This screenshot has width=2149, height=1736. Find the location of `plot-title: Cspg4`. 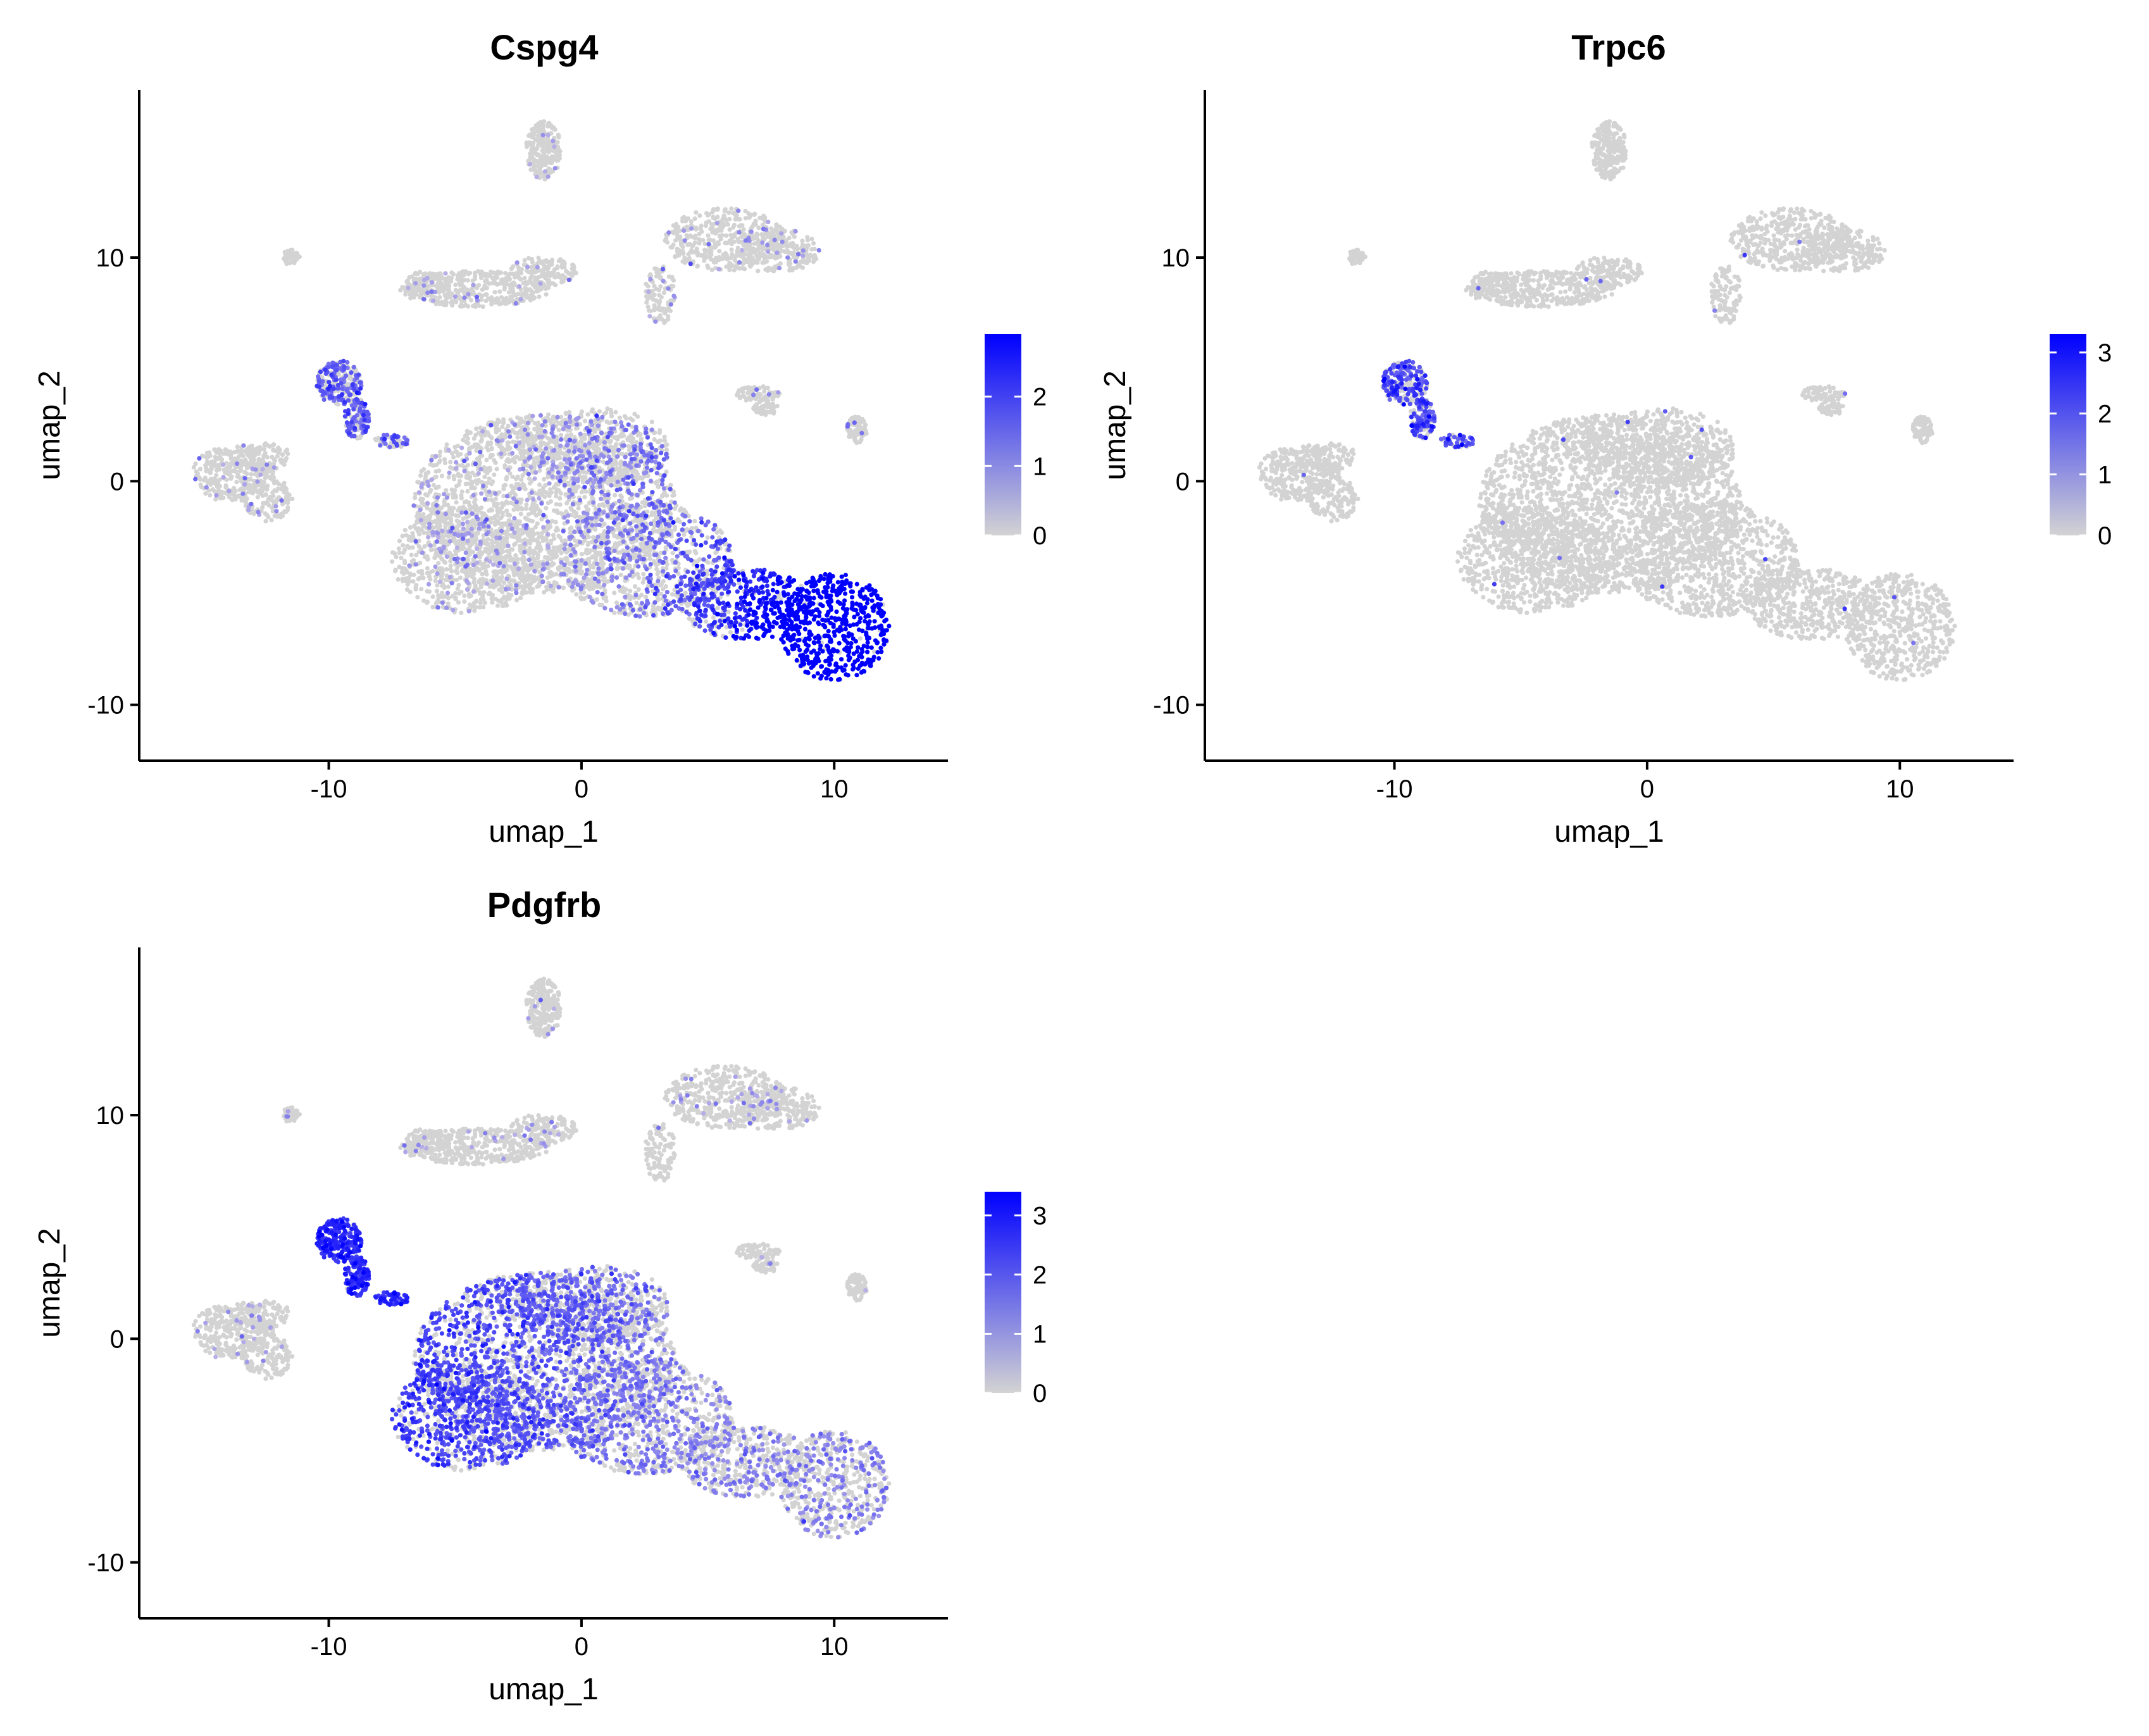

plot-title: Cspg4 is located at coordinates (544, 47).